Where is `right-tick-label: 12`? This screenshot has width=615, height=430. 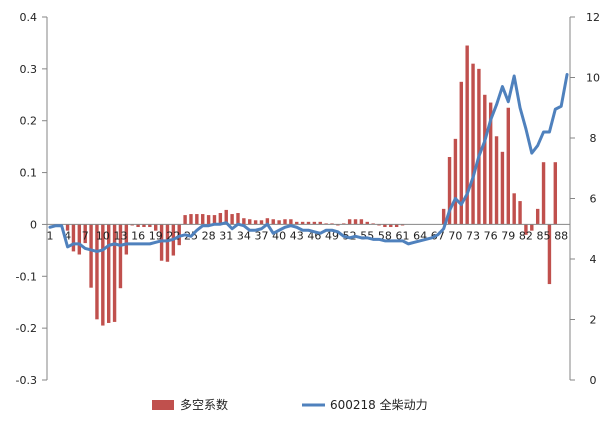
right-tick-label: 12 is located at coordinates (593, 17).